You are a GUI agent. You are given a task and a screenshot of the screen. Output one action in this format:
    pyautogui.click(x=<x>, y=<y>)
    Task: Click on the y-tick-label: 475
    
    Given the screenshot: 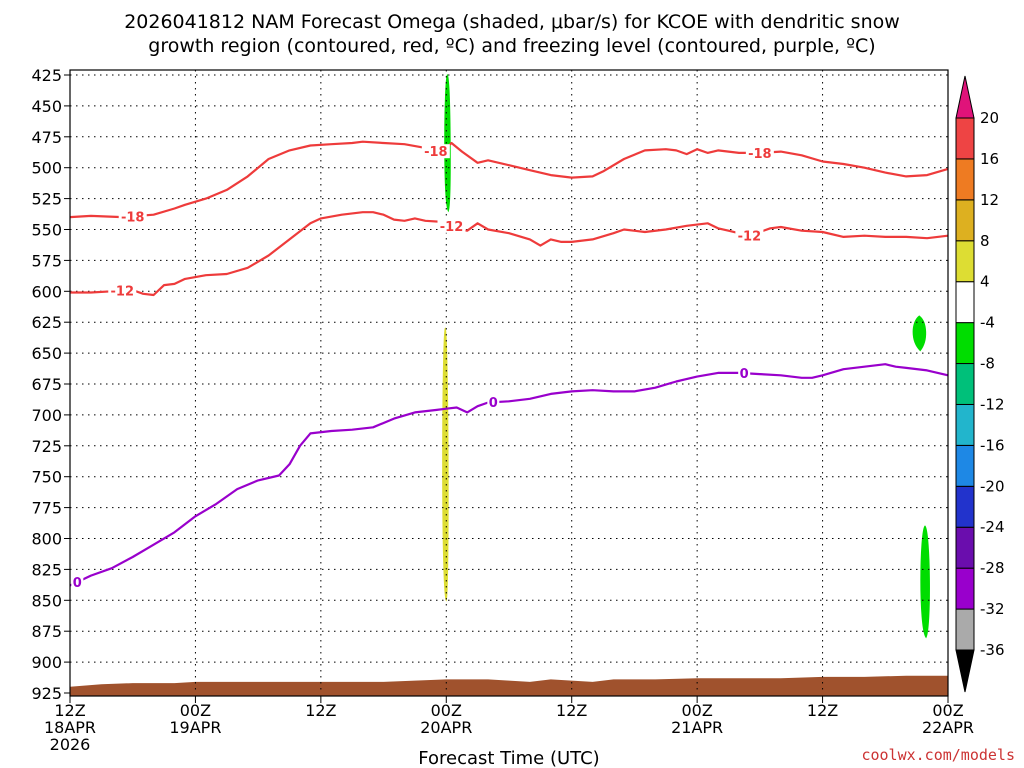 What is the action you would take?
    pyautogui.click(x=46, y=137)
    